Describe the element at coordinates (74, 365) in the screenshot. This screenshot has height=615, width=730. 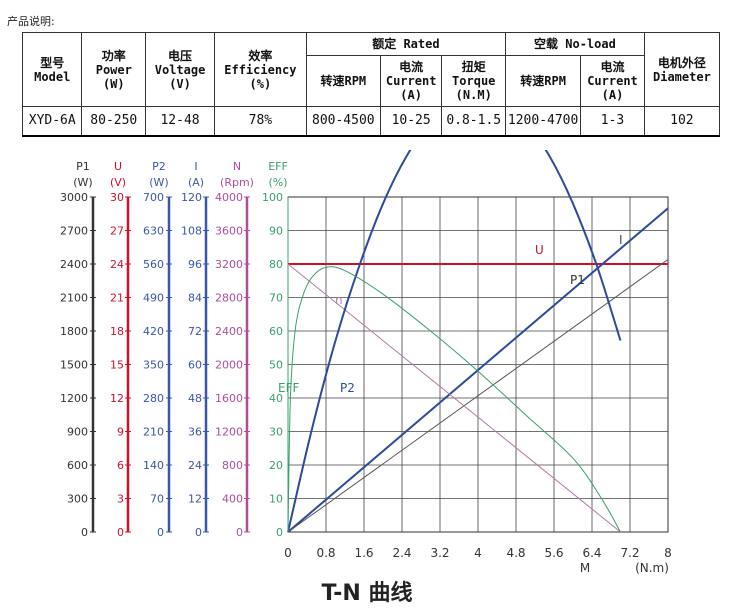
I see `y-tick-label: 1500` at that location.